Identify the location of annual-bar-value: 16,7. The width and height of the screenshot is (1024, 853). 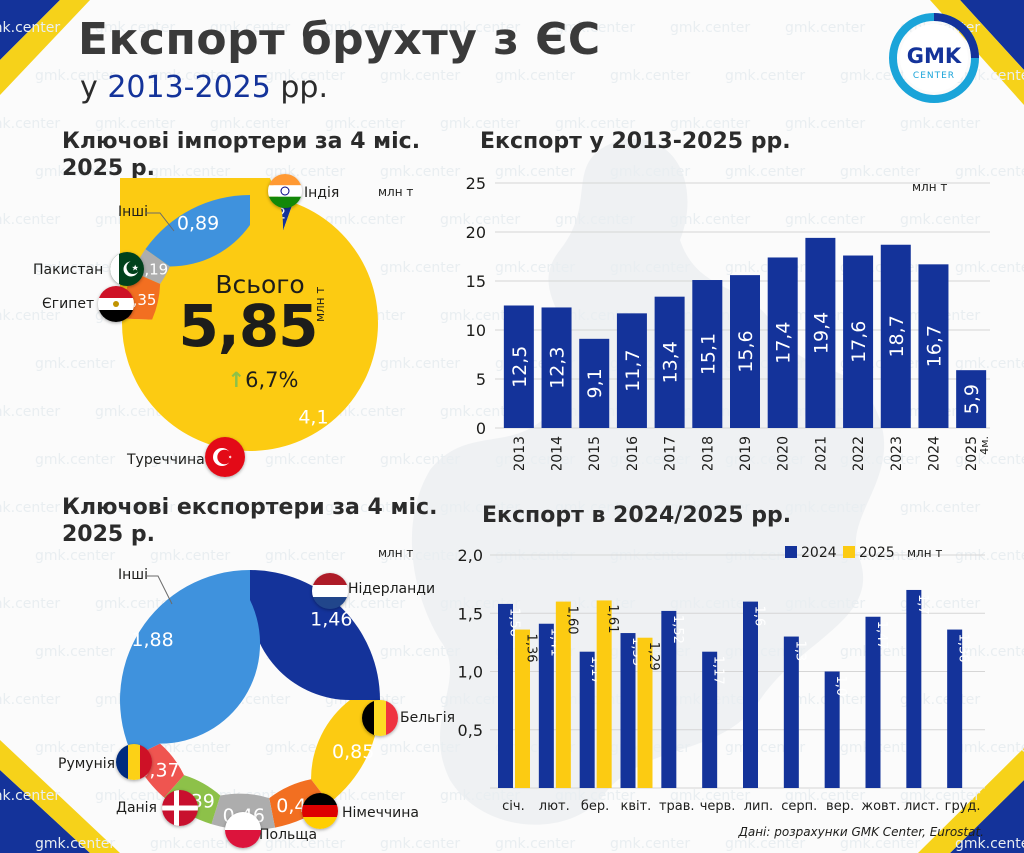
(934, 346).